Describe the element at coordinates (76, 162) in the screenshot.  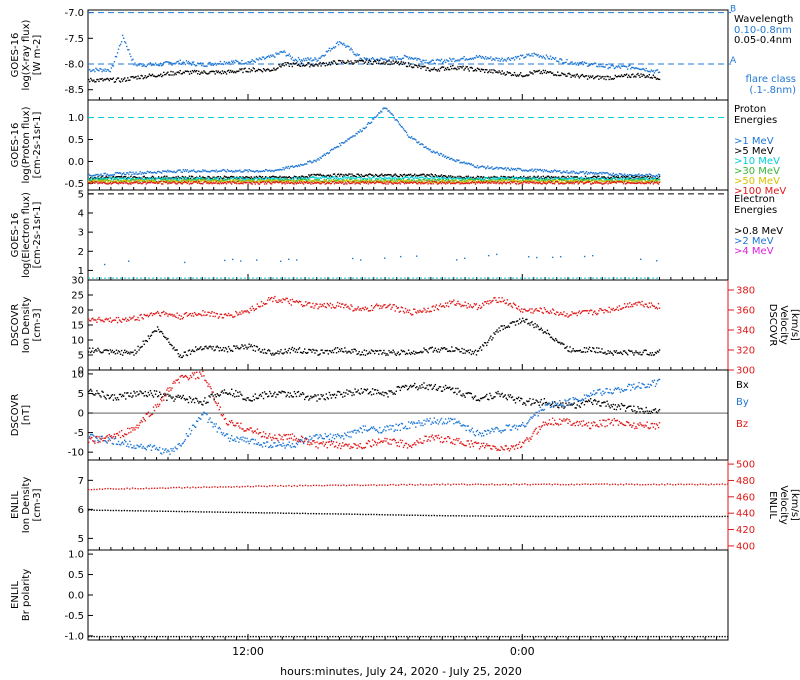
I see `y-tick-label: 0.0` at that location.